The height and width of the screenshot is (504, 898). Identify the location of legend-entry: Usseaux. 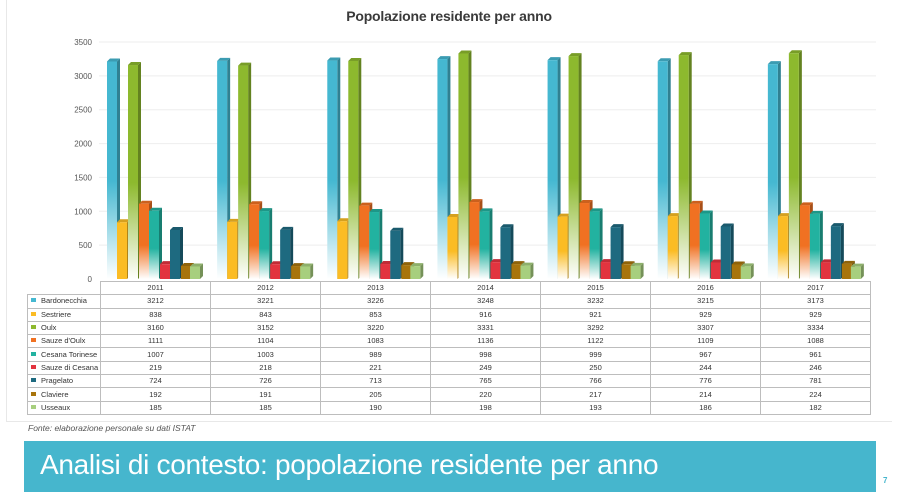
(64, 407).